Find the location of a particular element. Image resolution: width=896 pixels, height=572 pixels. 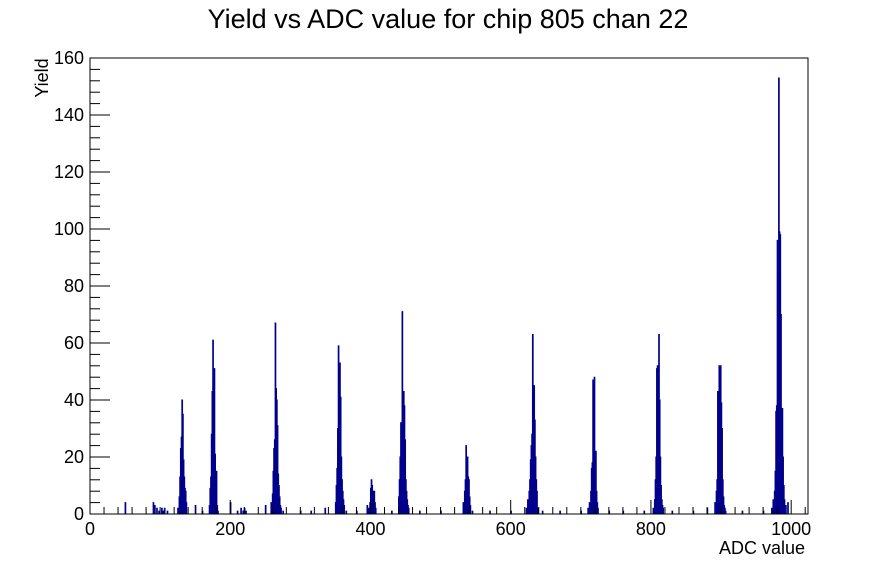

y-tick-label: 140 is located at coordinates (69, 115).